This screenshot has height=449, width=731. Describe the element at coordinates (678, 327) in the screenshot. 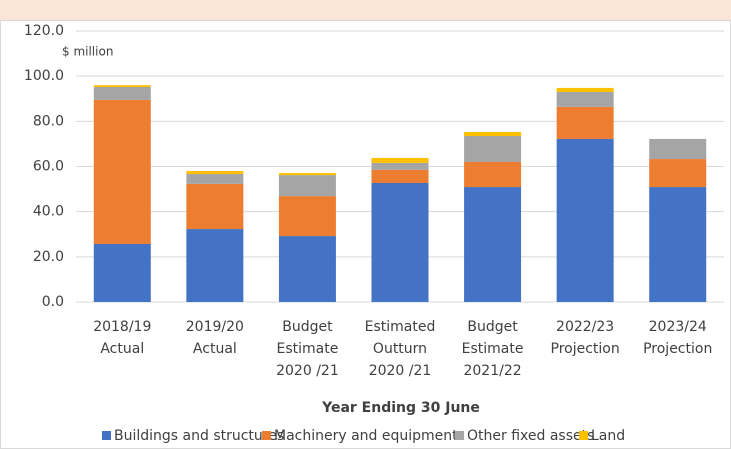

I see `x-tick-line: 2023/24` at that location.